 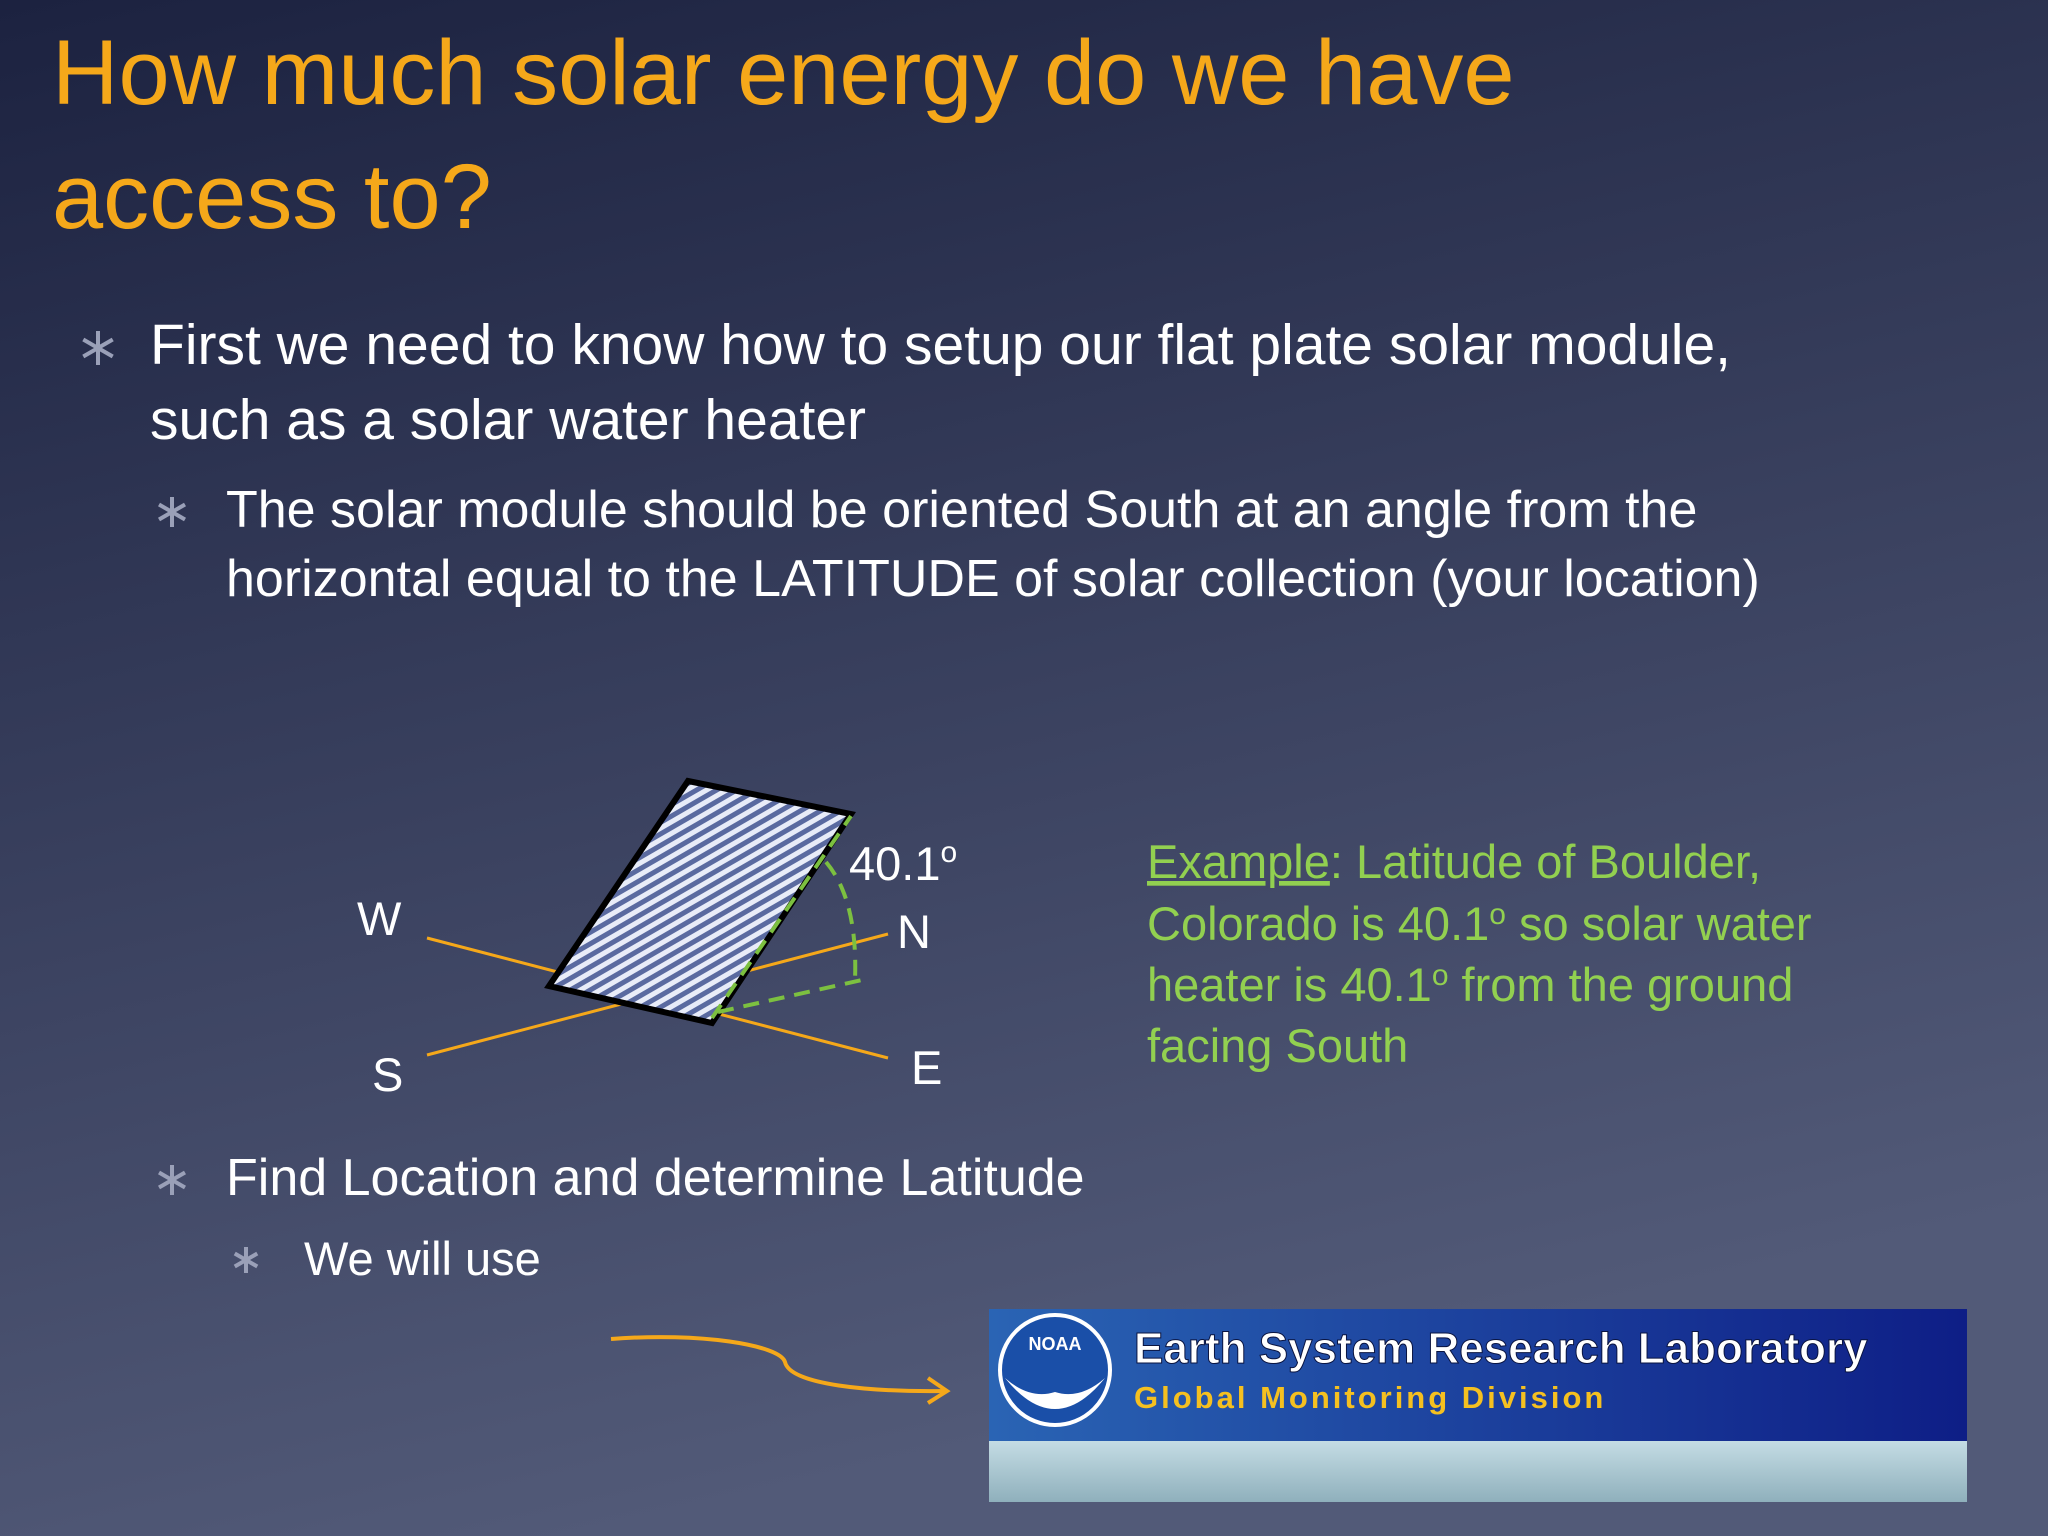 What do you see at coordinates (1277, 1045) in the screenshot?
I see `example-line: facing South` at bounding box center [1277, 1045].